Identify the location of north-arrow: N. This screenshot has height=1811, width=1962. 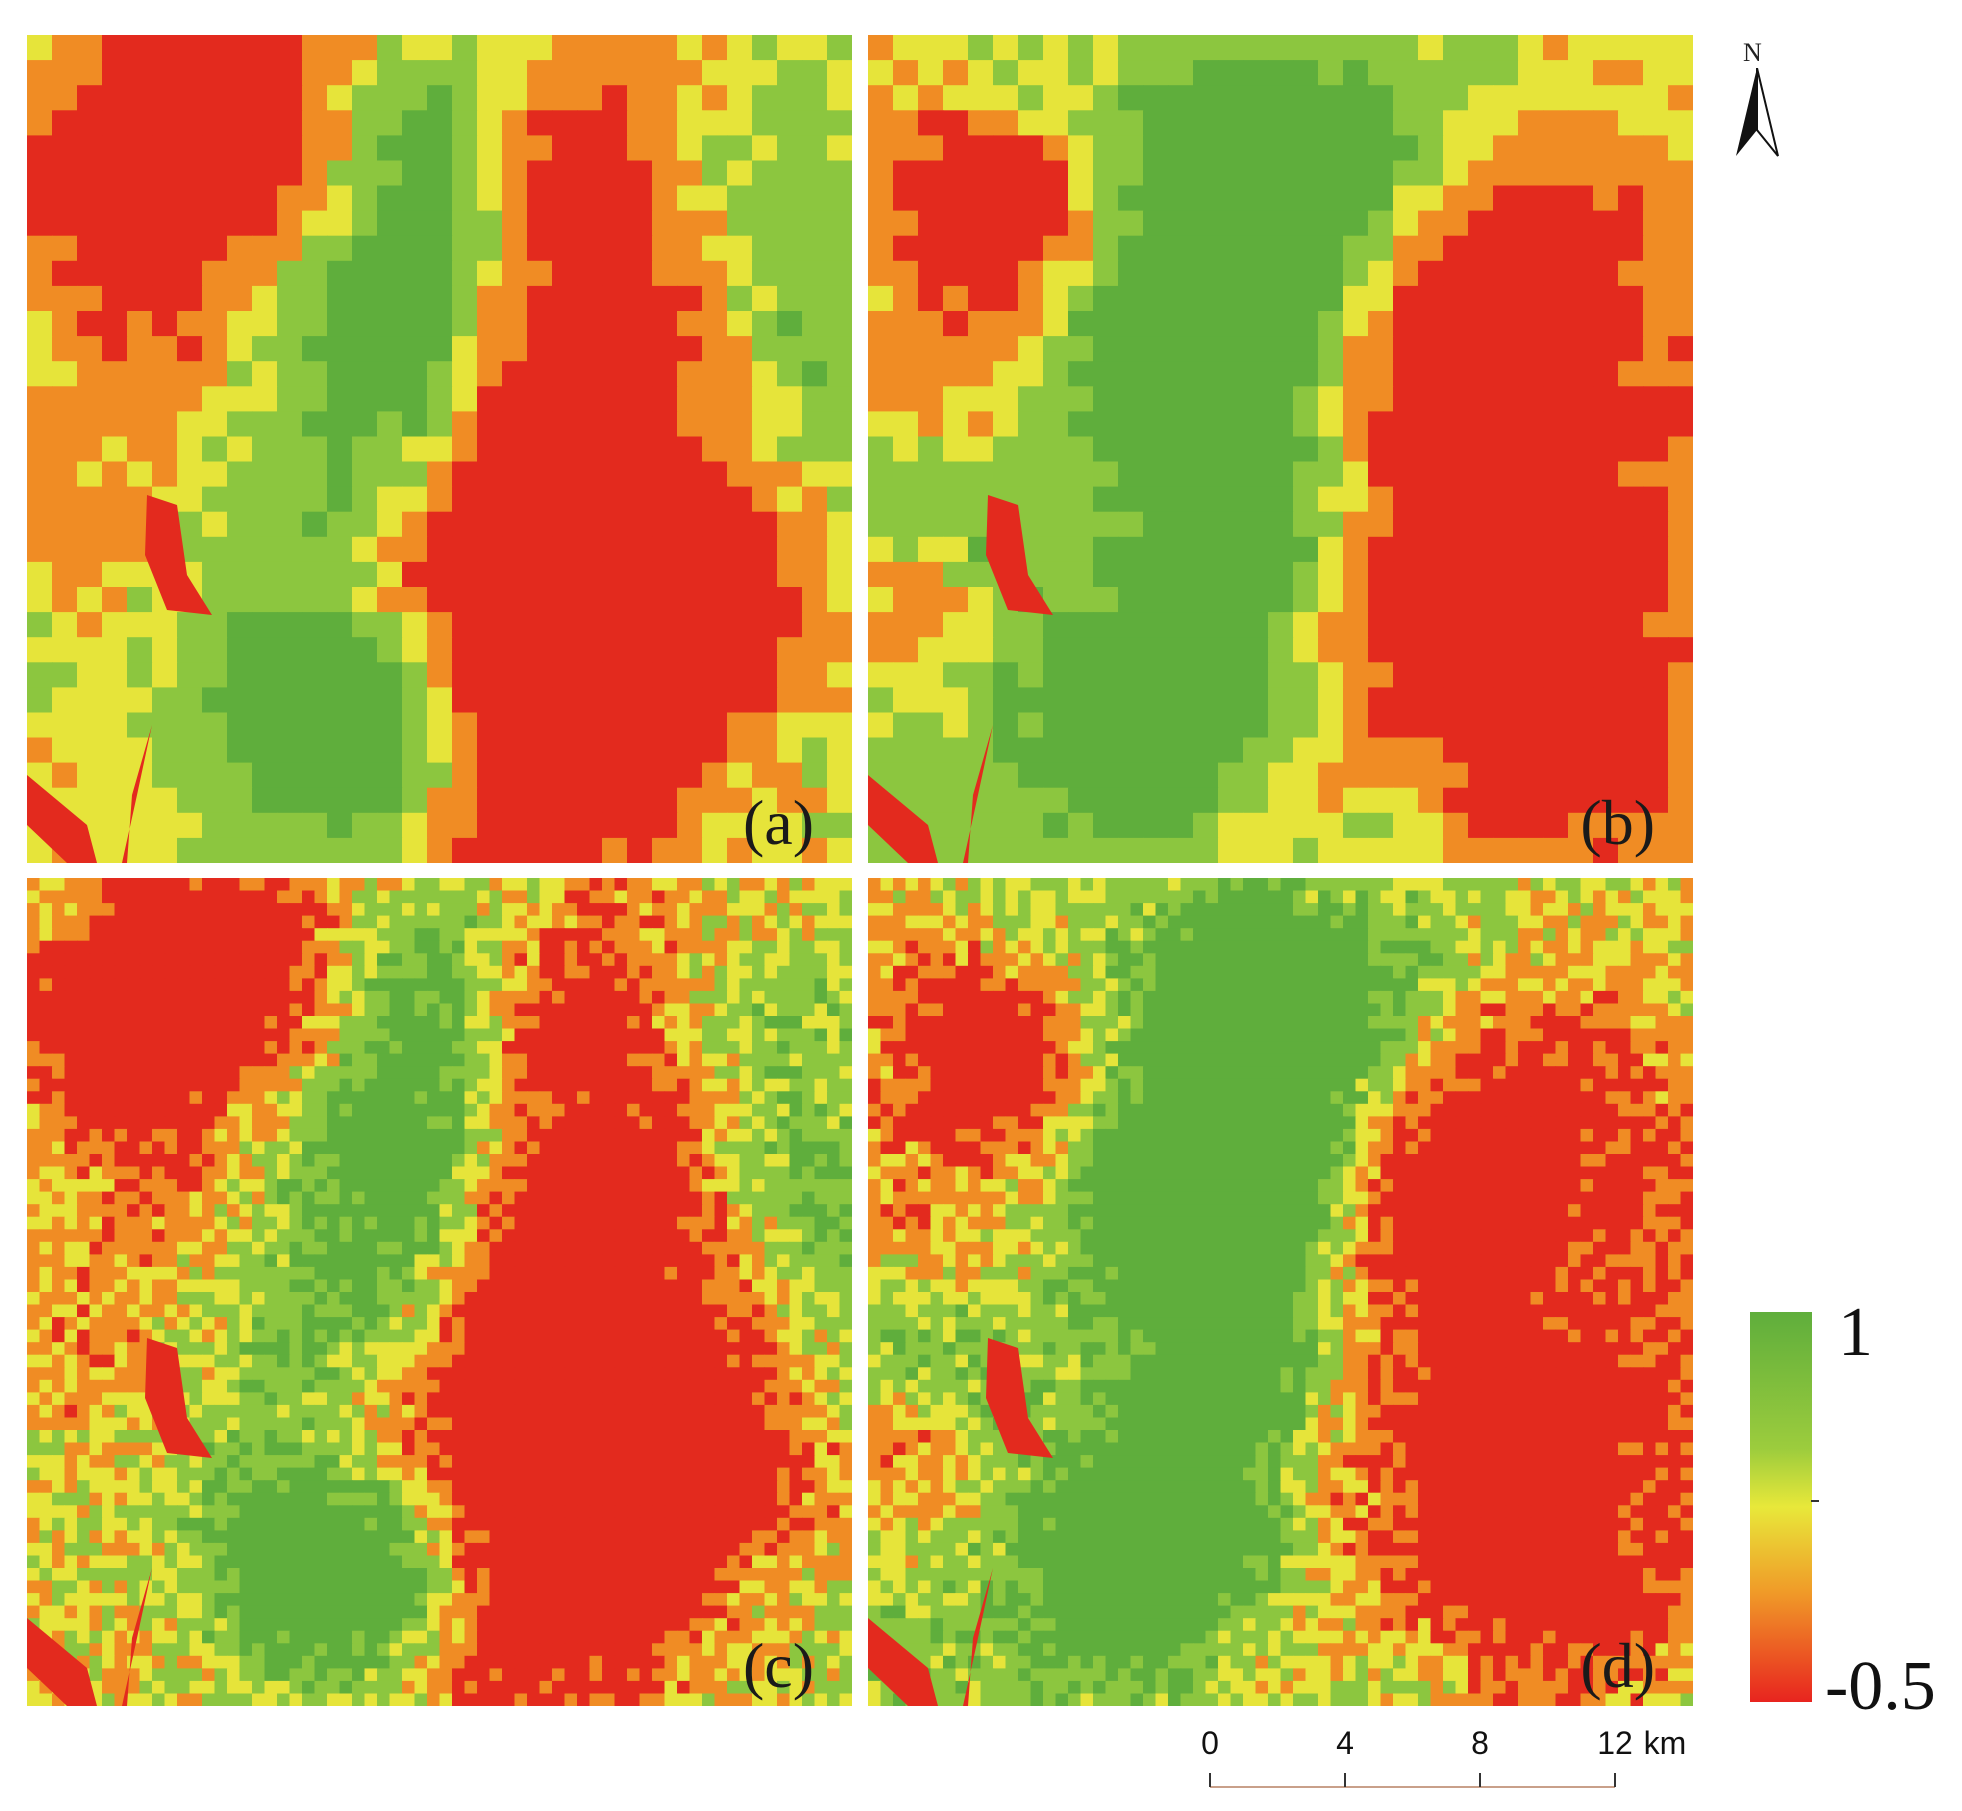
(1757, 98).